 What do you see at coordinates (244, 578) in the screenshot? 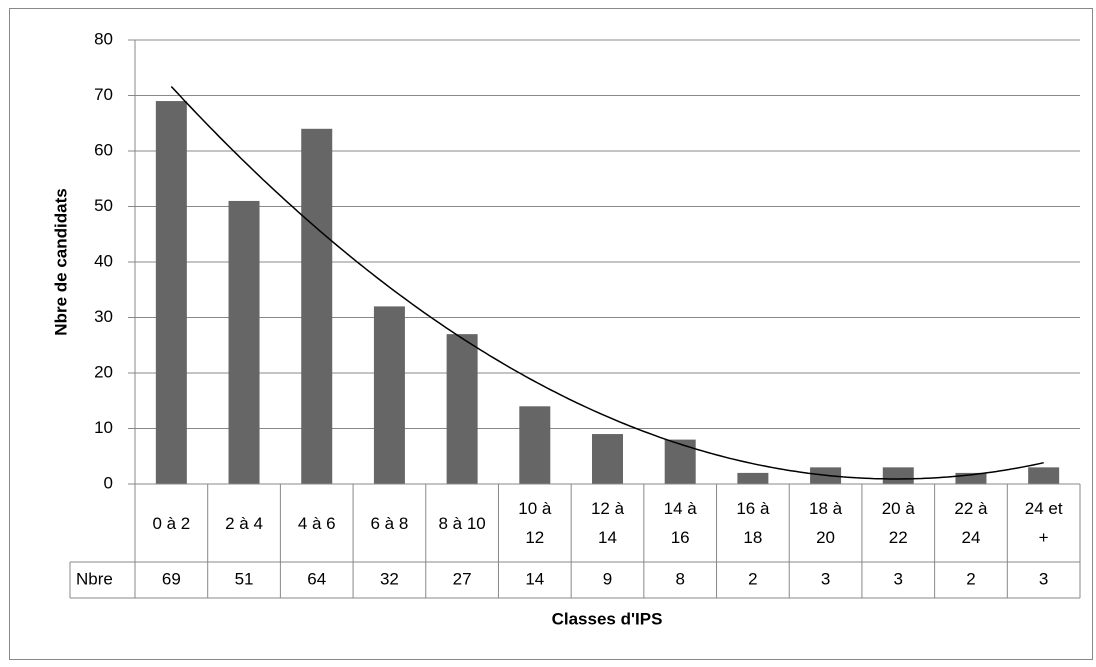
I see `table-value: 51` at bounding box center [244, 578].